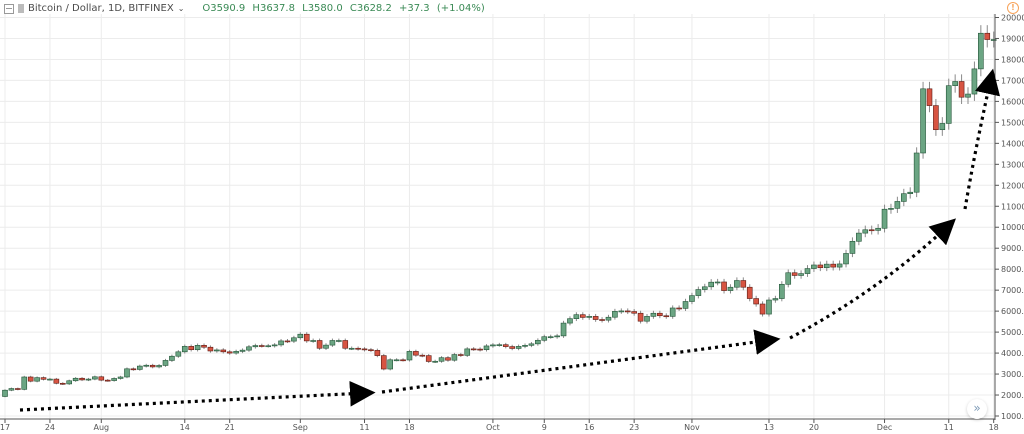 This screenshot has width=1024, height=434. Describe the element at coordinates (21, 8) in the screenshot. I see `symbol-icon` at that location.